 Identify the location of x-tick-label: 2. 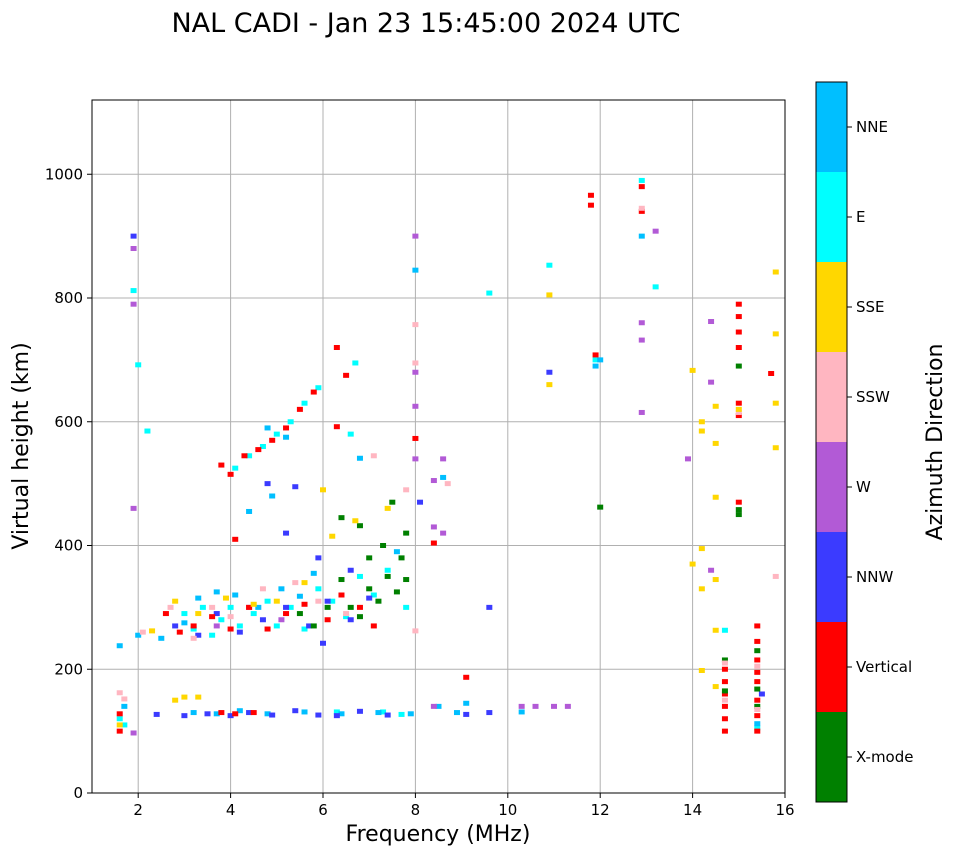
(138, 810).